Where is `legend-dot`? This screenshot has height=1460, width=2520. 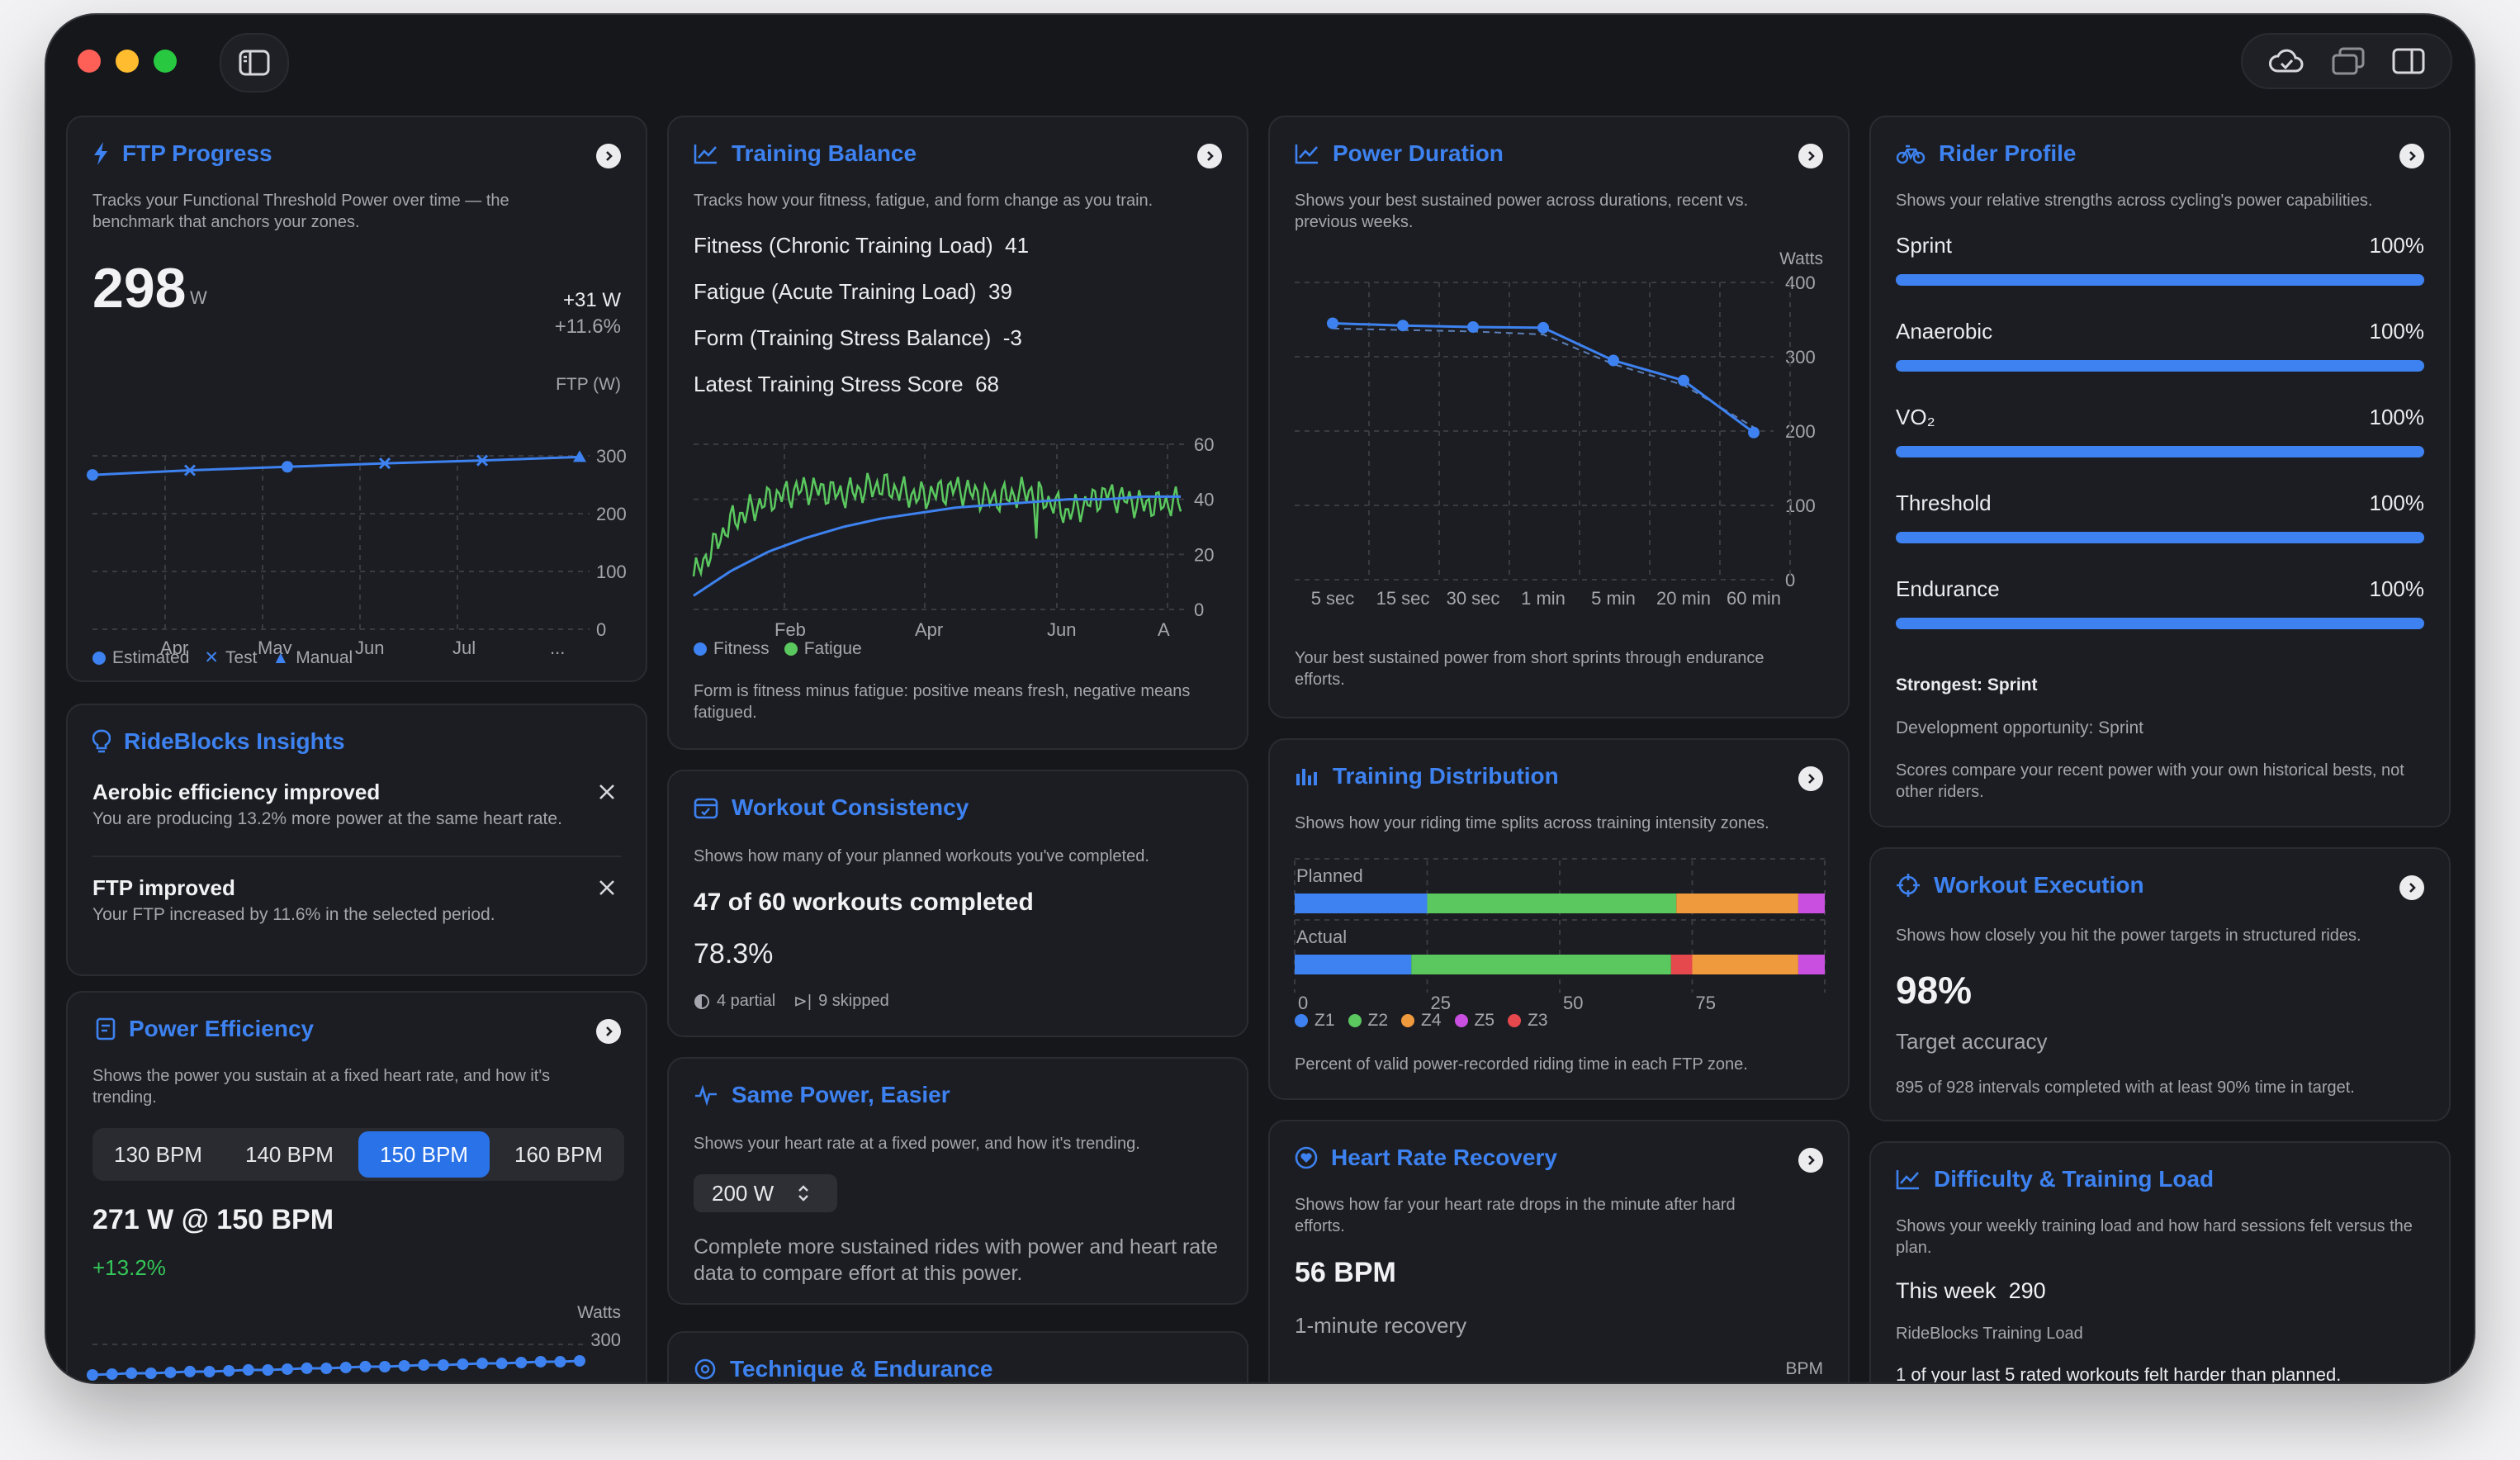 legend-dot is located at coordinates (1408, 1020).